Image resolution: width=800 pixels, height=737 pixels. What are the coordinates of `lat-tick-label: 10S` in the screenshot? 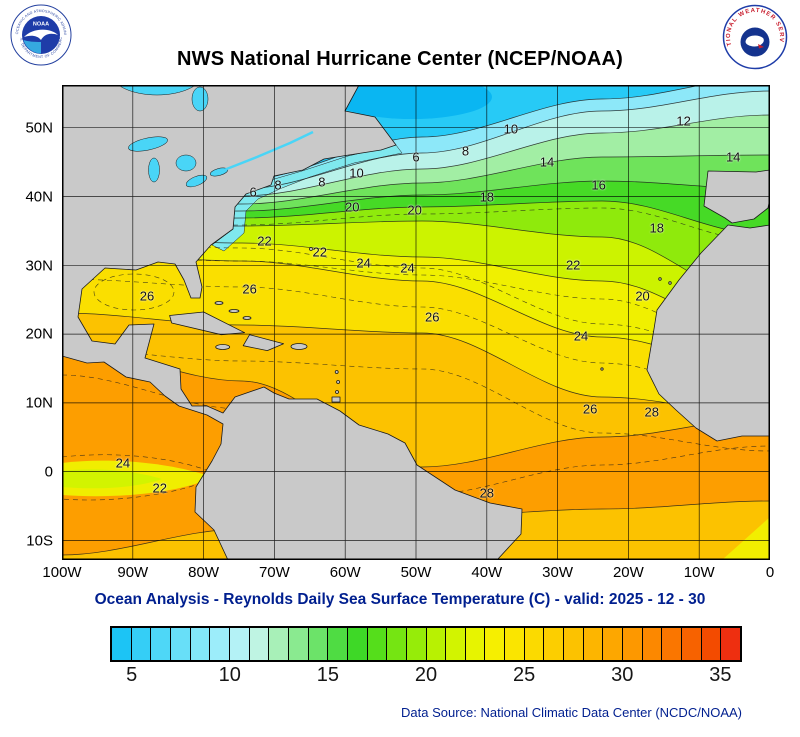 It's located at (39, 541).